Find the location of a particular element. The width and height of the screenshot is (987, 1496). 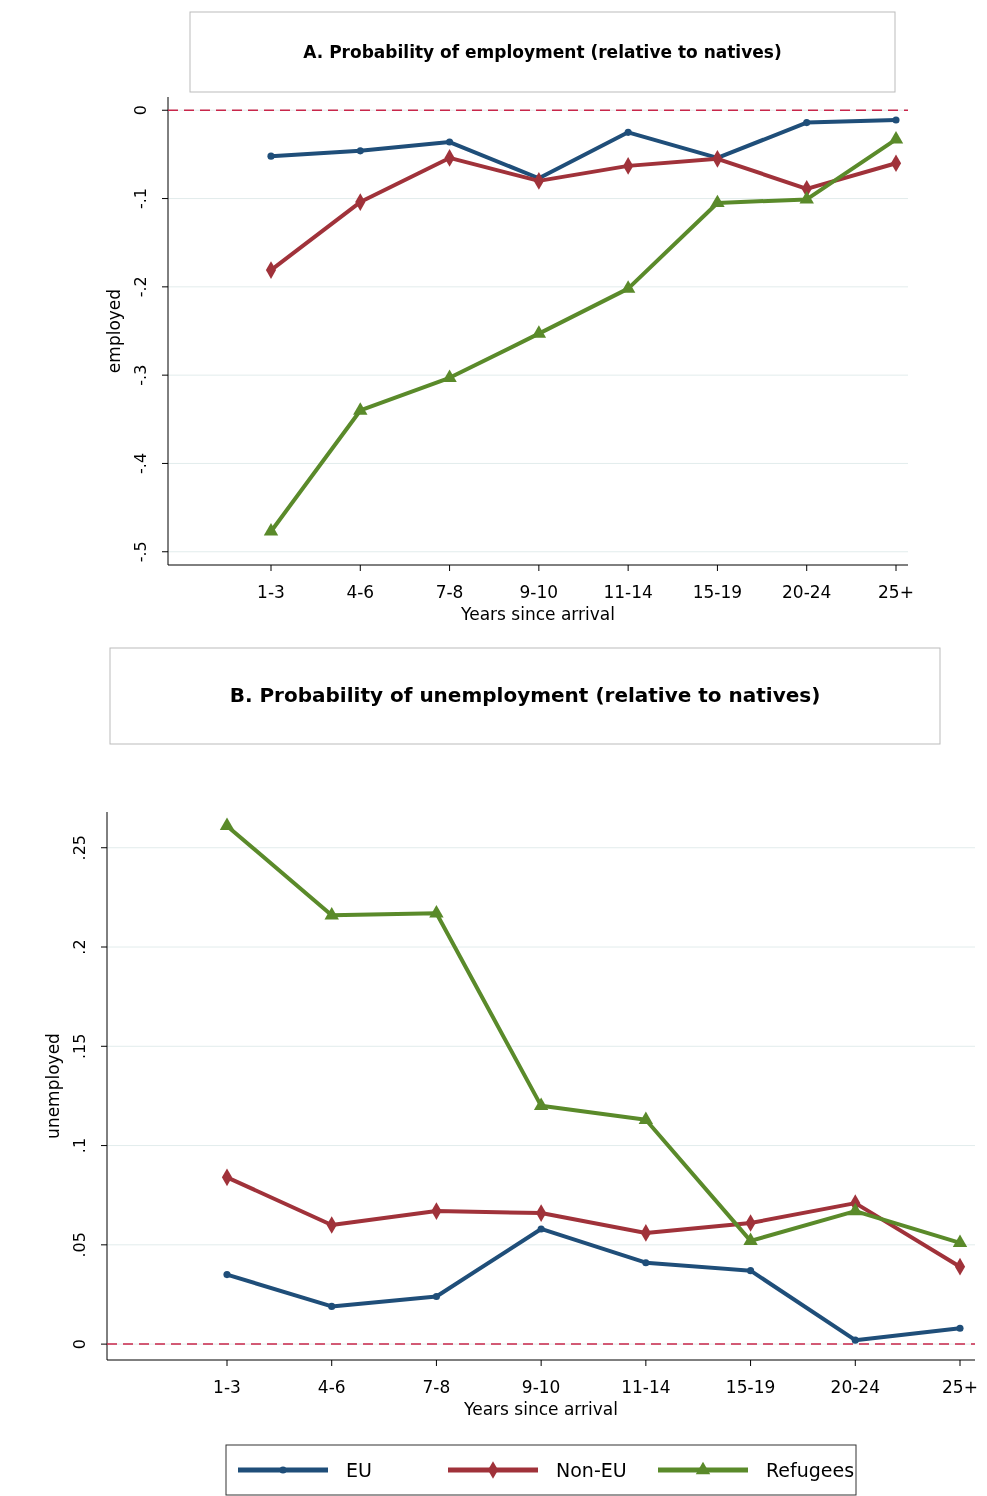

y-tick-label: .1 is located at coordinates (79, 1145).